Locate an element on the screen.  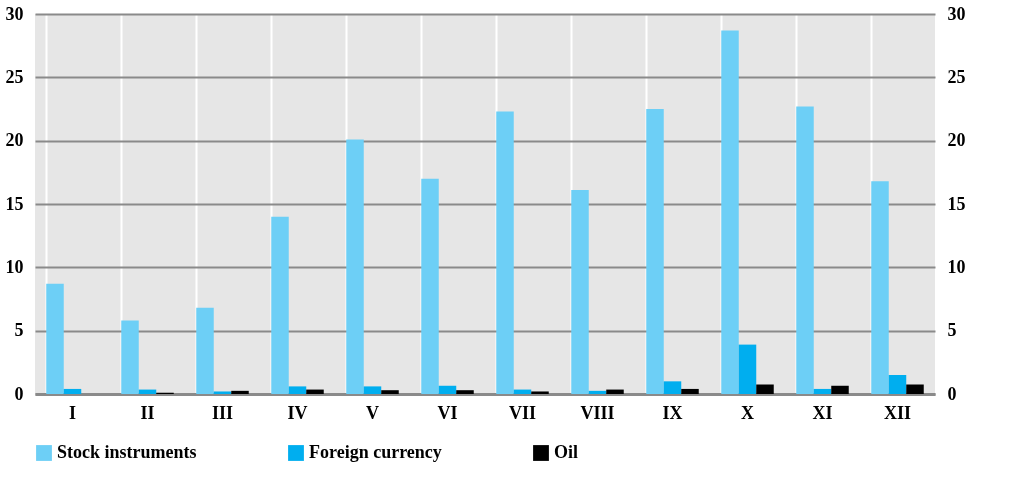
y-tick-label: 0 is located at coordinates (19, 393).